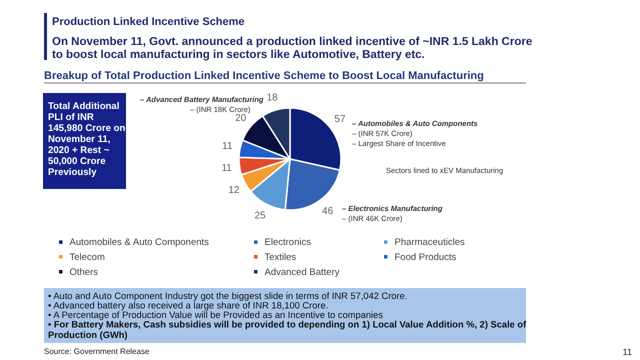  Describe the element at coordinates (87, 257) in the screenshot. I see `legend-label: Telecom` at that location.